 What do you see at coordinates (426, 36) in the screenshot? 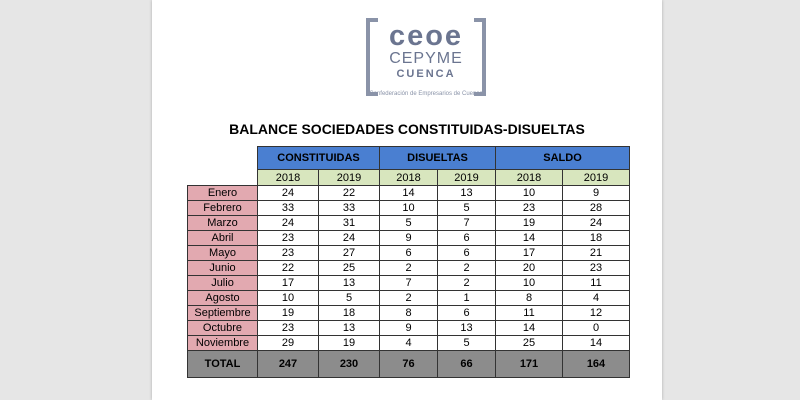
I see `logo-main-text: ceoe` at bounding box center [426, 36].